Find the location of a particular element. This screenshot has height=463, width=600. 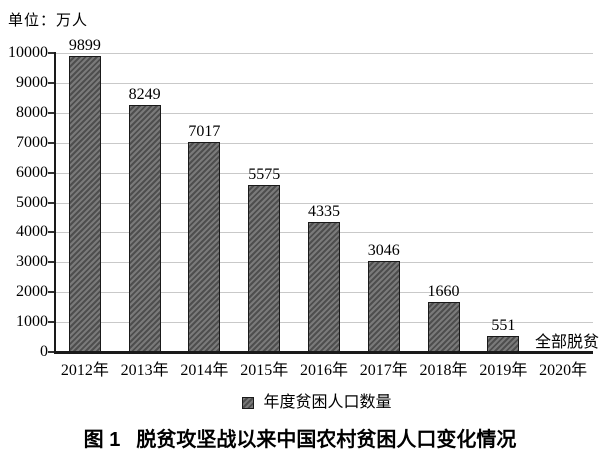

y-tick-2000 is located at coordinates (51, 292).